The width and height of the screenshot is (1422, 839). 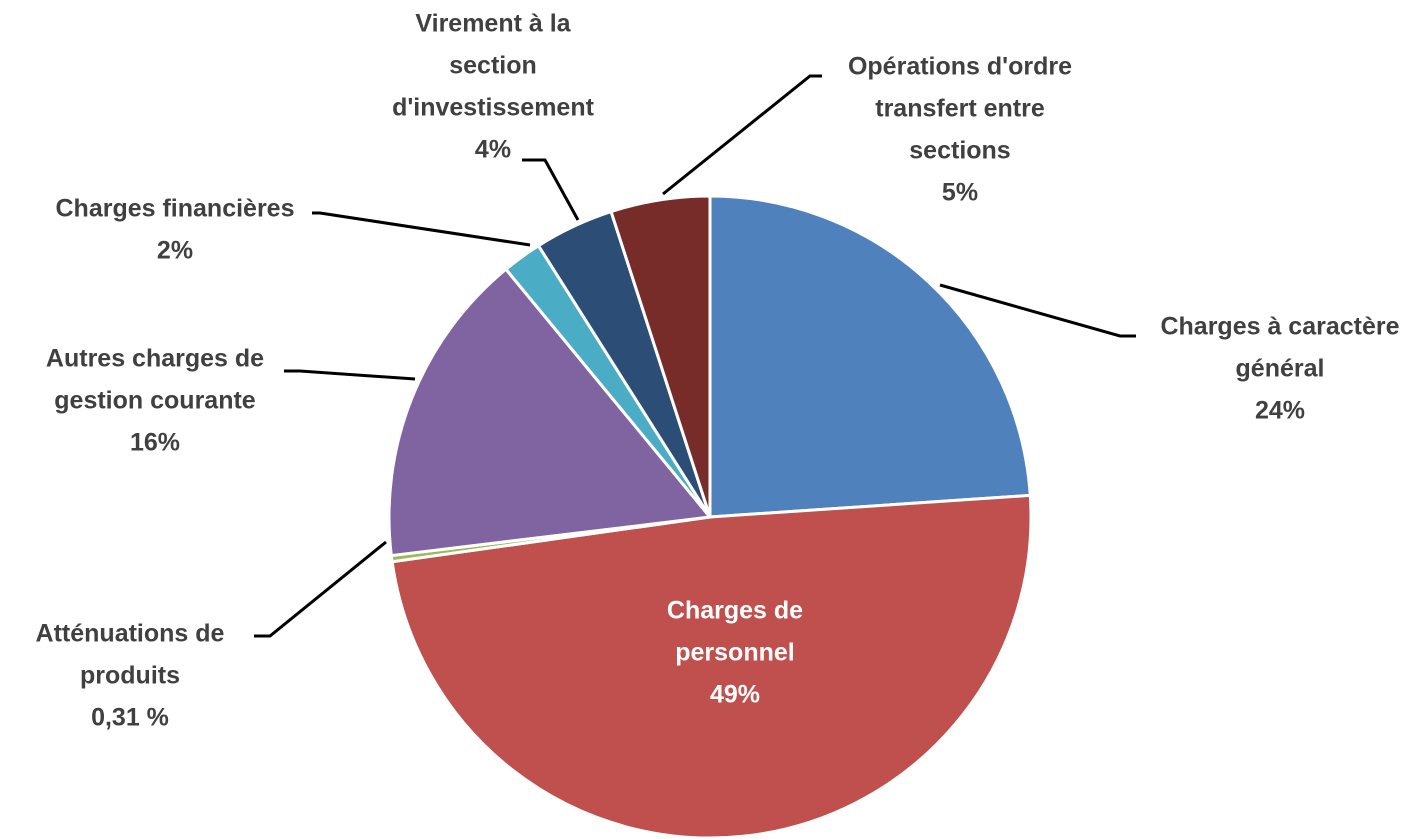 I want to click on slice-label: gestion courante, so click(x=155, y=401).